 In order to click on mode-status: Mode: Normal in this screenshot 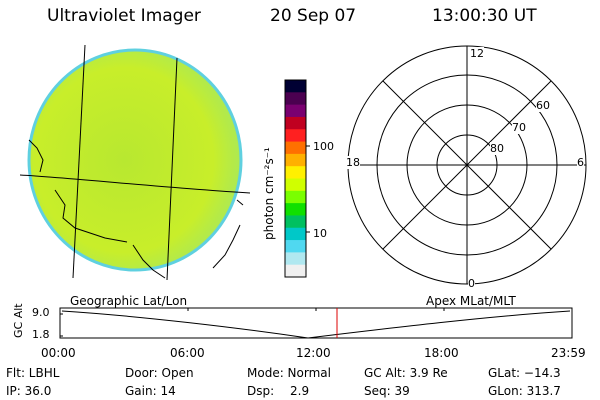, I will do `click(289, 373)`.